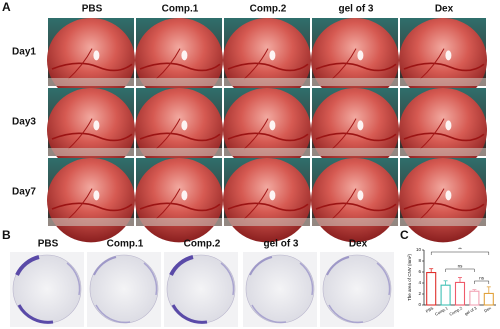  What do you see at coordinates (358, 244) in the screenshot?
I see `column-header: Dex` at bounding box center [358, 244].